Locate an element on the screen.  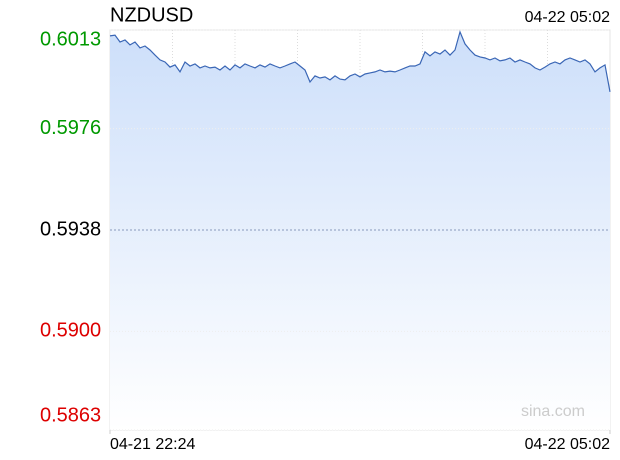
time: 04-22 05:02 is located at coordinates (568, 17).